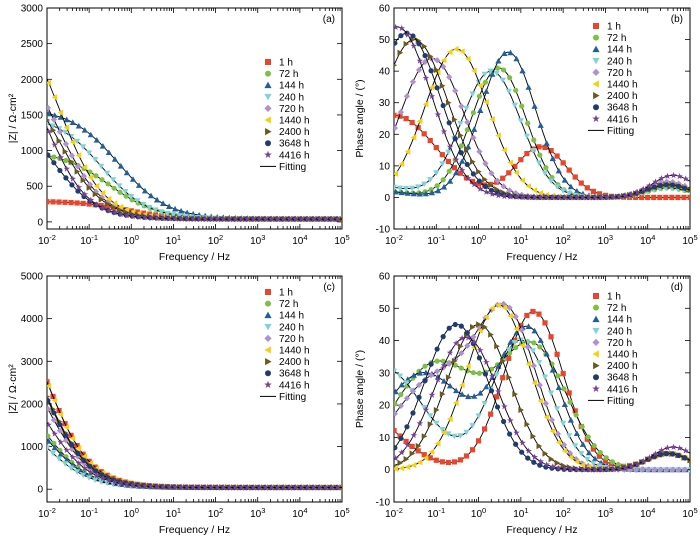  What do you see at coordinates (677, 287) in the screenshot?
I see `panel-label: (d)` at bounding box center [677, 287].